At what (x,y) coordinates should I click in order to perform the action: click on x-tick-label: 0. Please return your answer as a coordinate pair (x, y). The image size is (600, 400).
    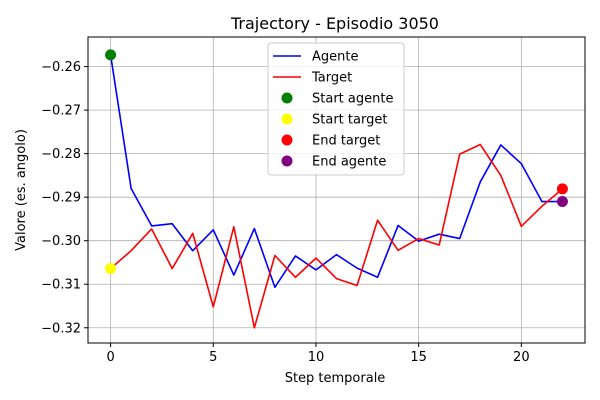
    Looking at the image, I should click on (110, 357).